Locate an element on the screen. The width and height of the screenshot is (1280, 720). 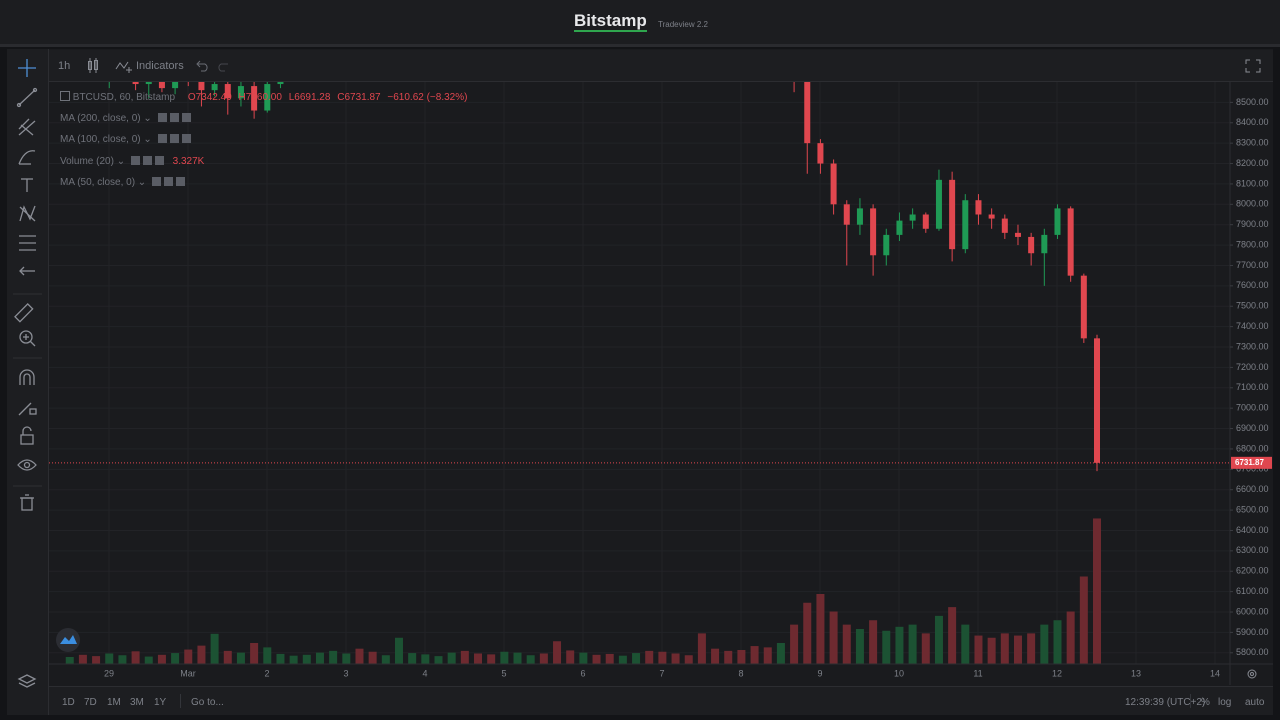
x-tick-label: 11 is located at coordinates (977, 673).